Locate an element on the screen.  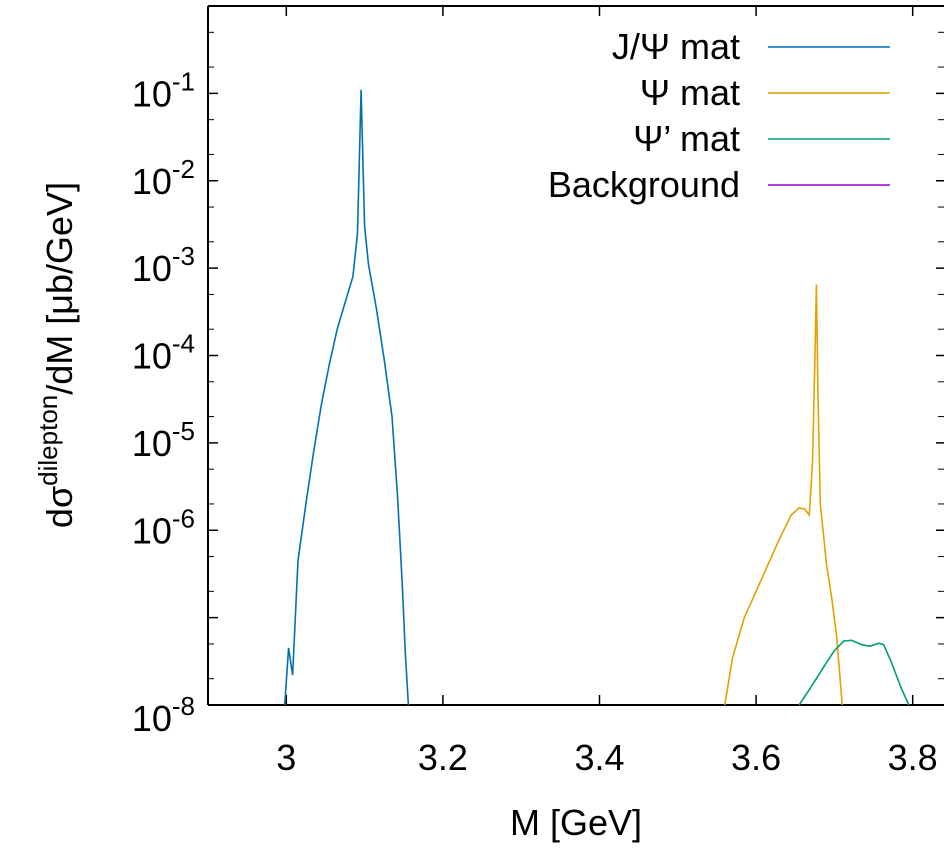
y-tick-label-exponent: -8 is located at coordinates (183, 706).